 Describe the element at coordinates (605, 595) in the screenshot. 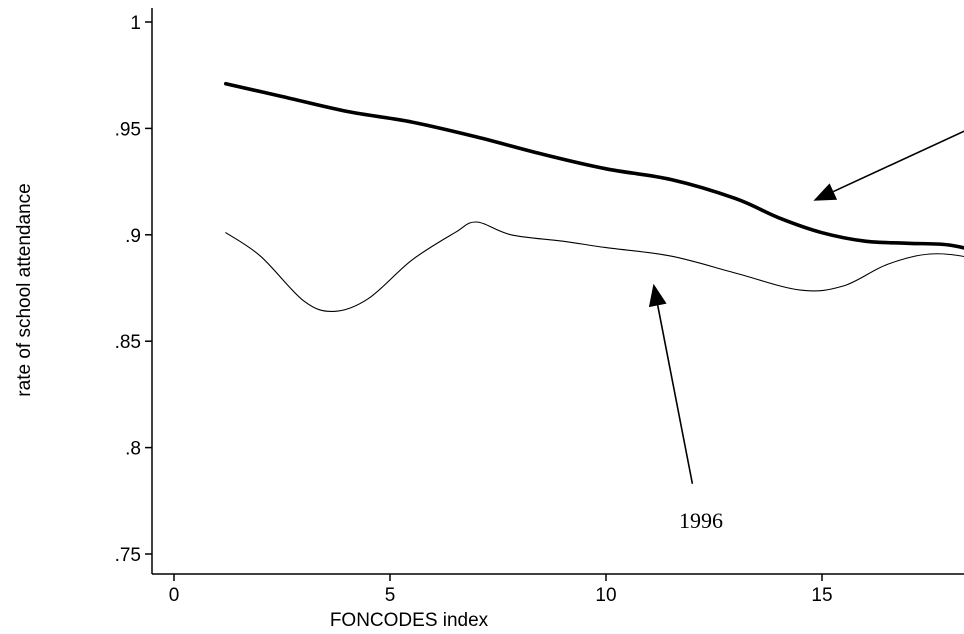

I see `x-tick-label: 10` at that location.